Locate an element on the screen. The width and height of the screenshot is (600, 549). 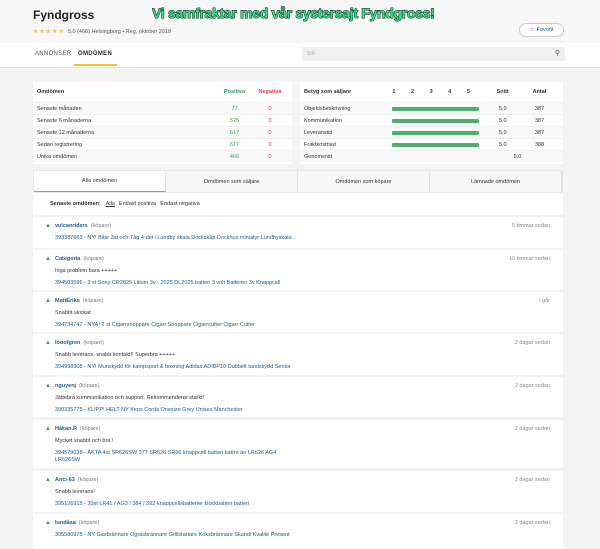
count-value: 388 is located at coordinates (539, 144).